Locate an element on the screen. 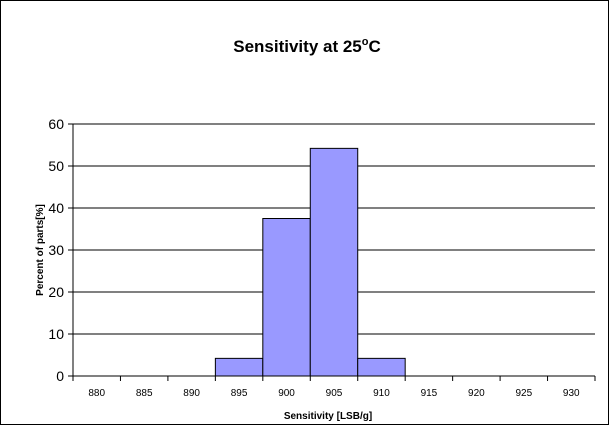  x-tick-label: 880 is located at coordinates (96, 393).